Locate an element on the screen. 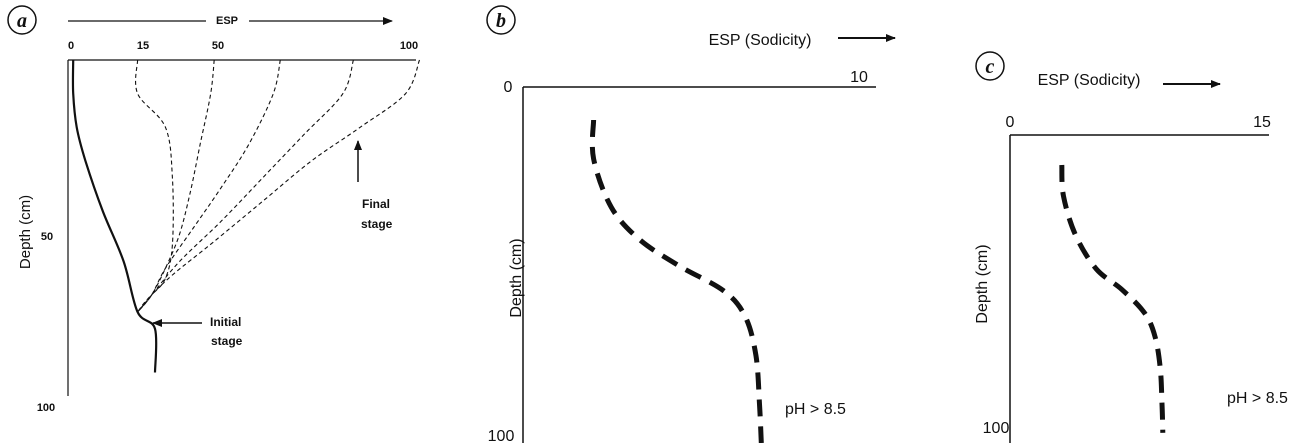  panel-a-final-label-line1: Final is located at coordinates (376, 204).